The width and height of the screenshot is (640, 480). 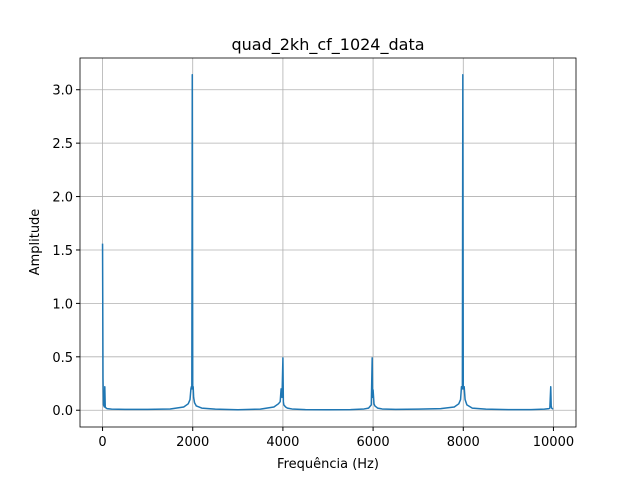 I want to click on y-tick-label: 0.5, so click(x=62, y=358).